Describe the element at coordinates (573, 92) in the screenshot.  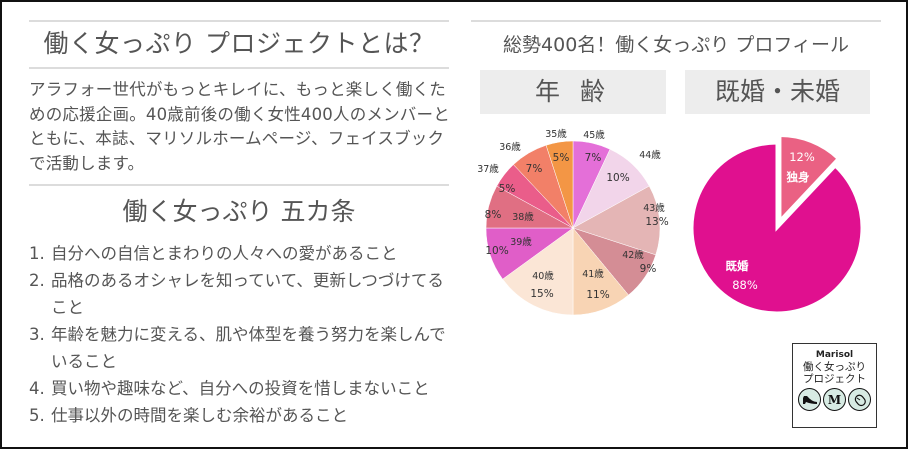
I see `age-chart-label: 年 齢` at that location.